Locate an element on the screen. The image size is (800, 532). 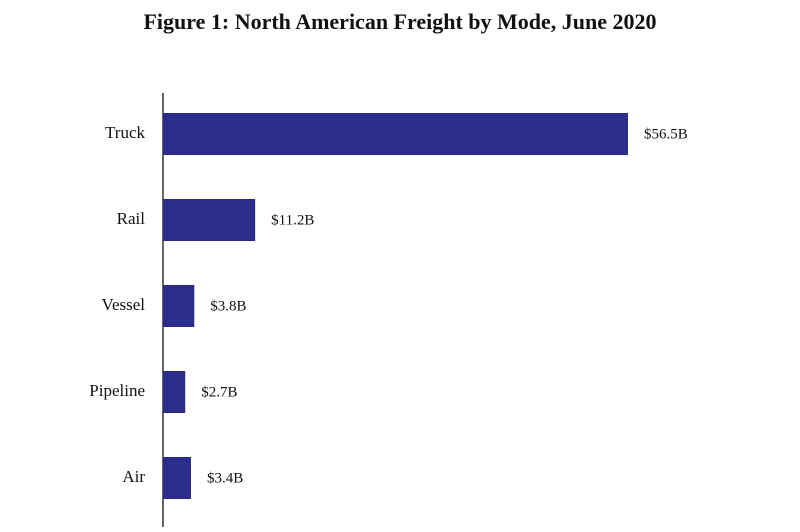
value-label: $11.2B is located at coordinates (292, 220).